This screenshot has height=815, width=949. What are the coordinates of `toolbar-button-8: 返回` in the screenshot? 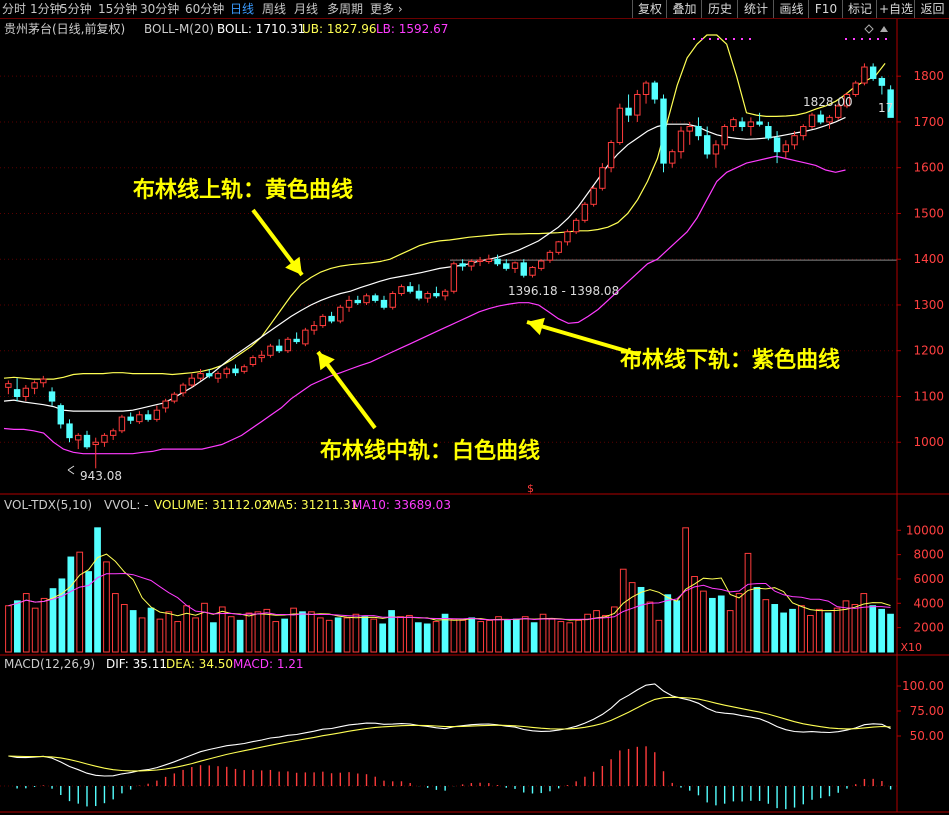 It's located at (931, 9).